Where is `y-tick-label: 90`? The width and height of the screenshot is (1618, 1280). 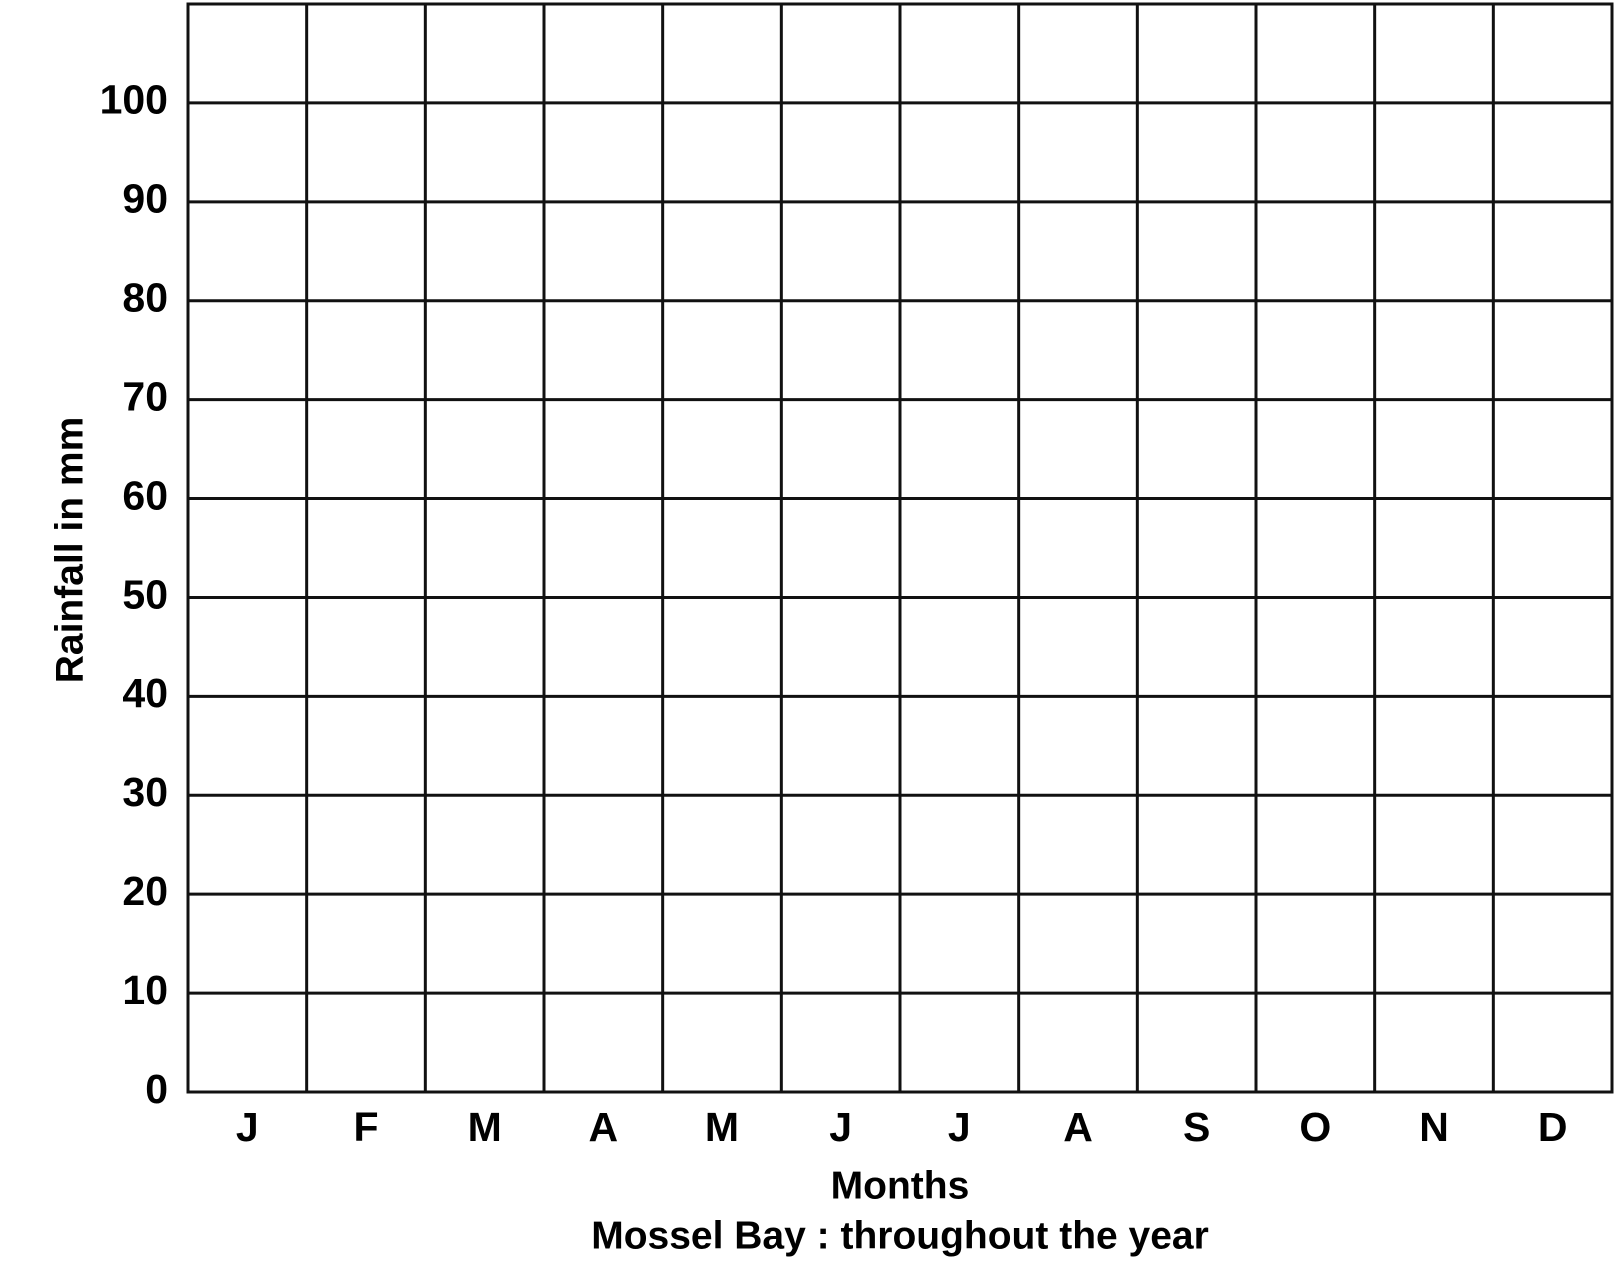 y-tick-label: 90 is located at coordinates (145, 199).